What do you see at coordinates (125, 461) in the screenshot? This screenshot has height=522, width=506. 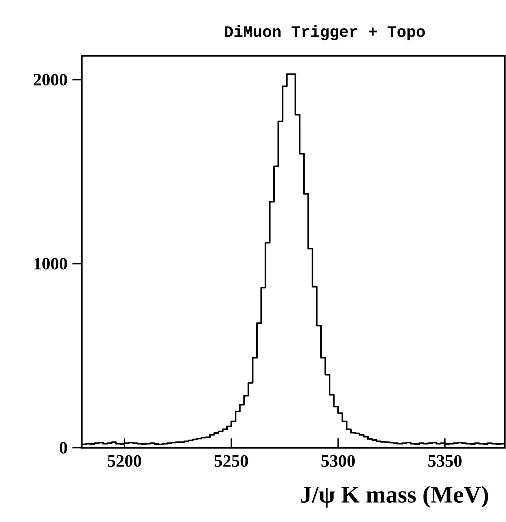 I see `x-tick-label: 5200` at bounding box center [125, 461].